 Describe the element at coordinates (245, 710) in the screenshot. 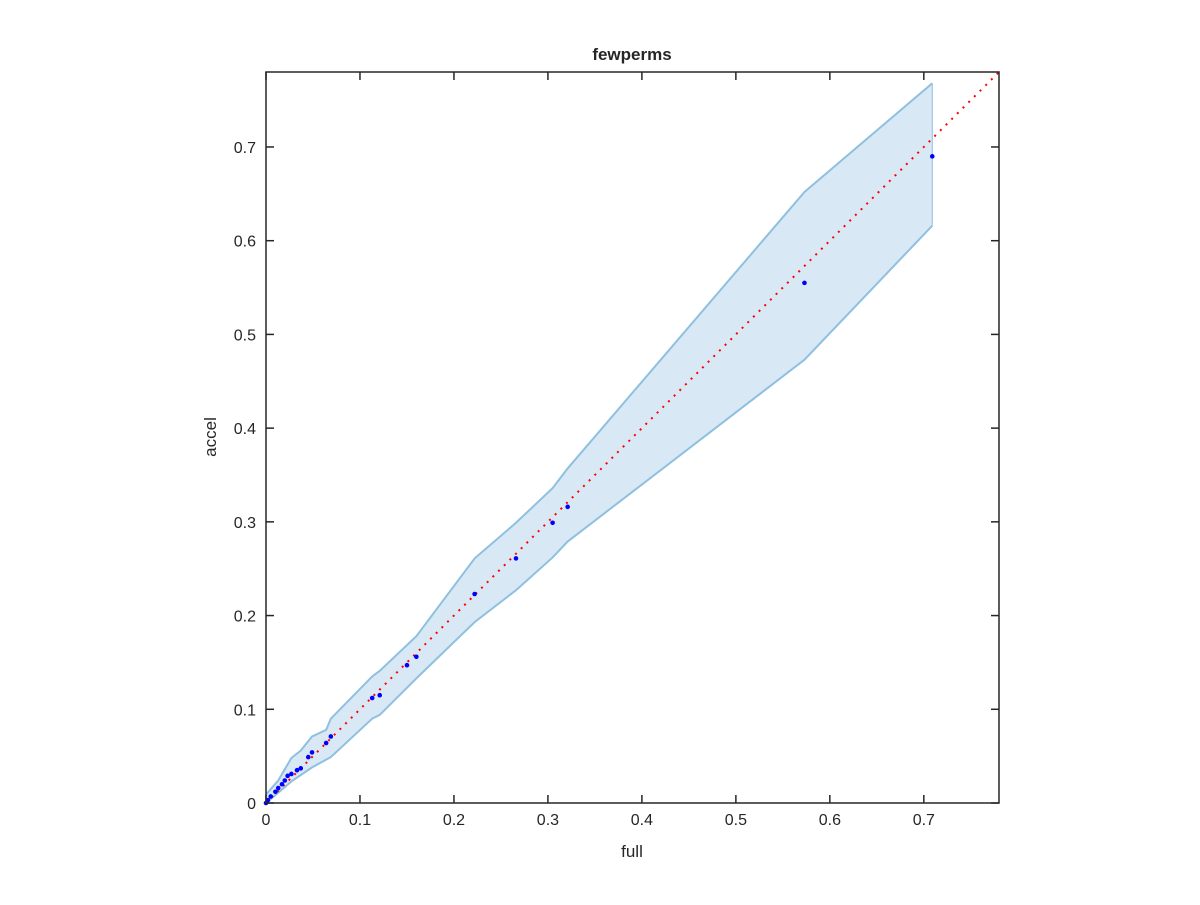

I see `y-tick-label: 0.1` at that location.